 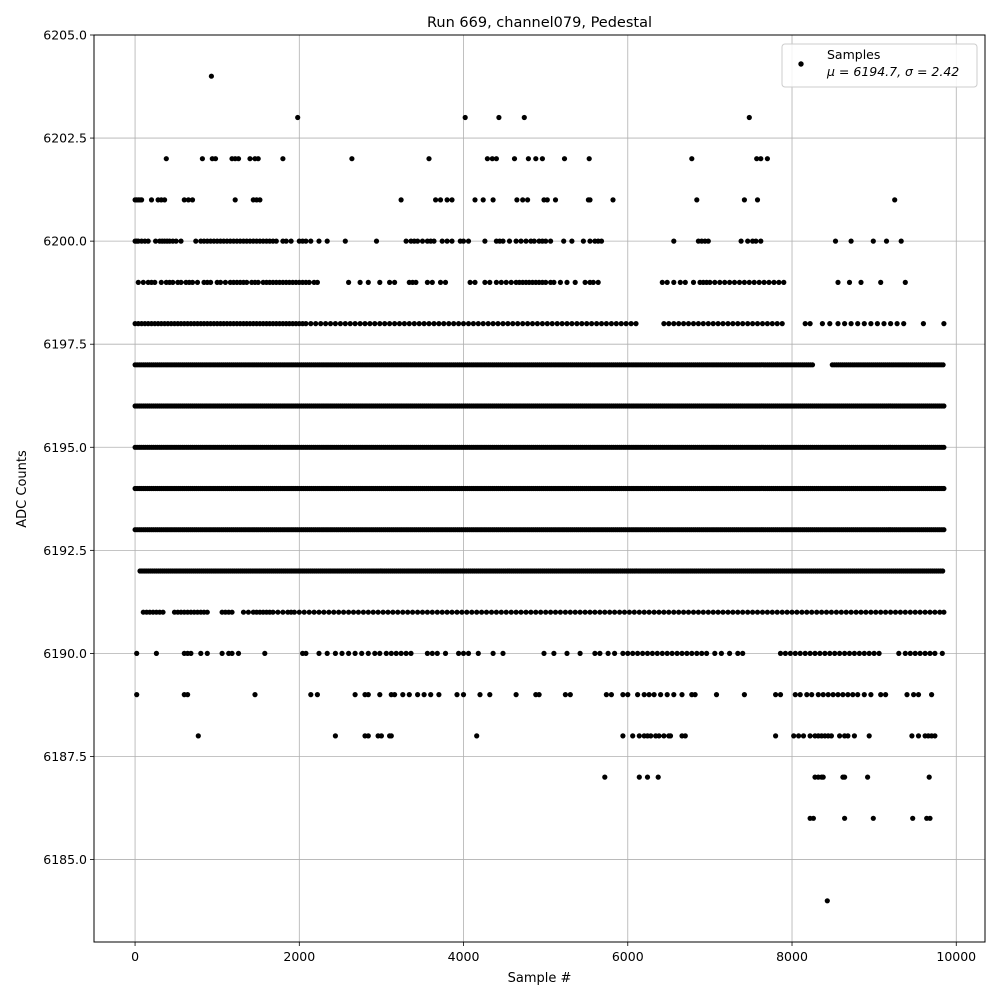 I want to click on y-tick-label: 6202.5, so click(x=65, y=138).